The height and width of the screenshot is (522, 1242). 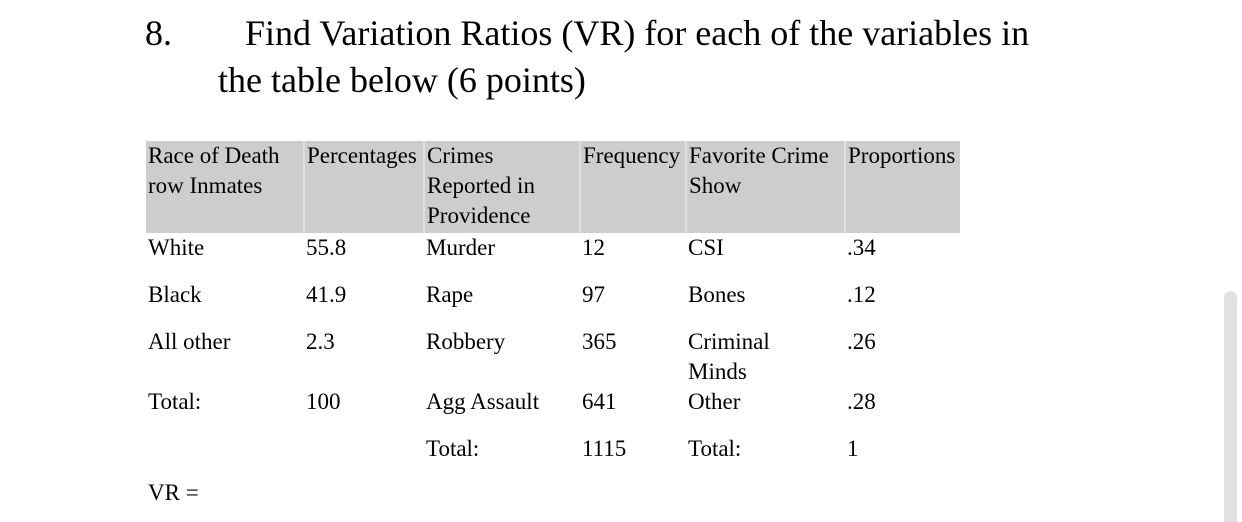 What do you see at coordinates (853, 448) in the screenshot?
I see `table-cell: 1` at bounding box center [853, 448].